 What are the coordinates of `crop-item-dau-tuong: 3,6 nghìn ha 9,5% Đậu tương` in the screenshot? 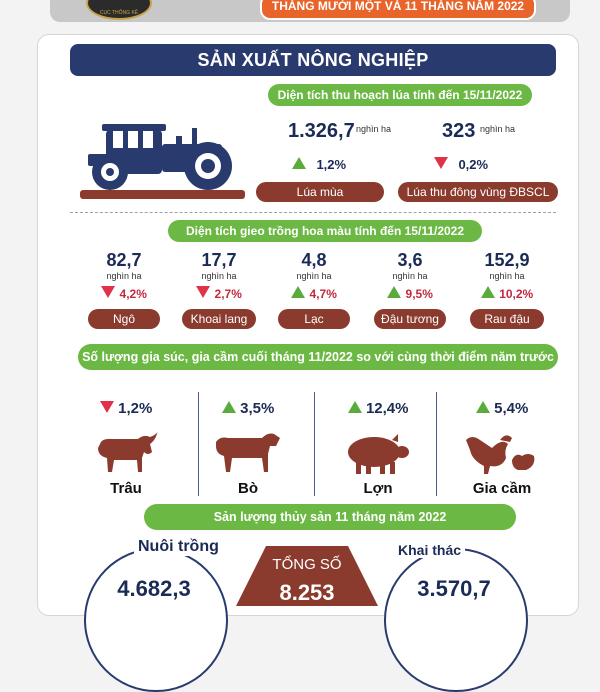 It's located at (410, 289).